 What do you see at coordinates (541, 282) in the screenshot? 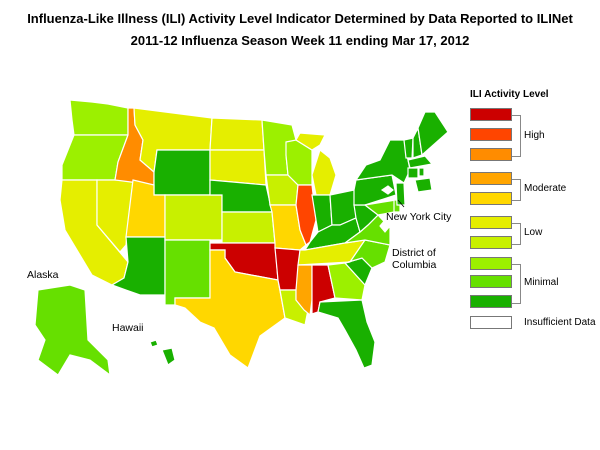
I see `legend-label-minimal: Minimal` at bounding box center [541, 282].